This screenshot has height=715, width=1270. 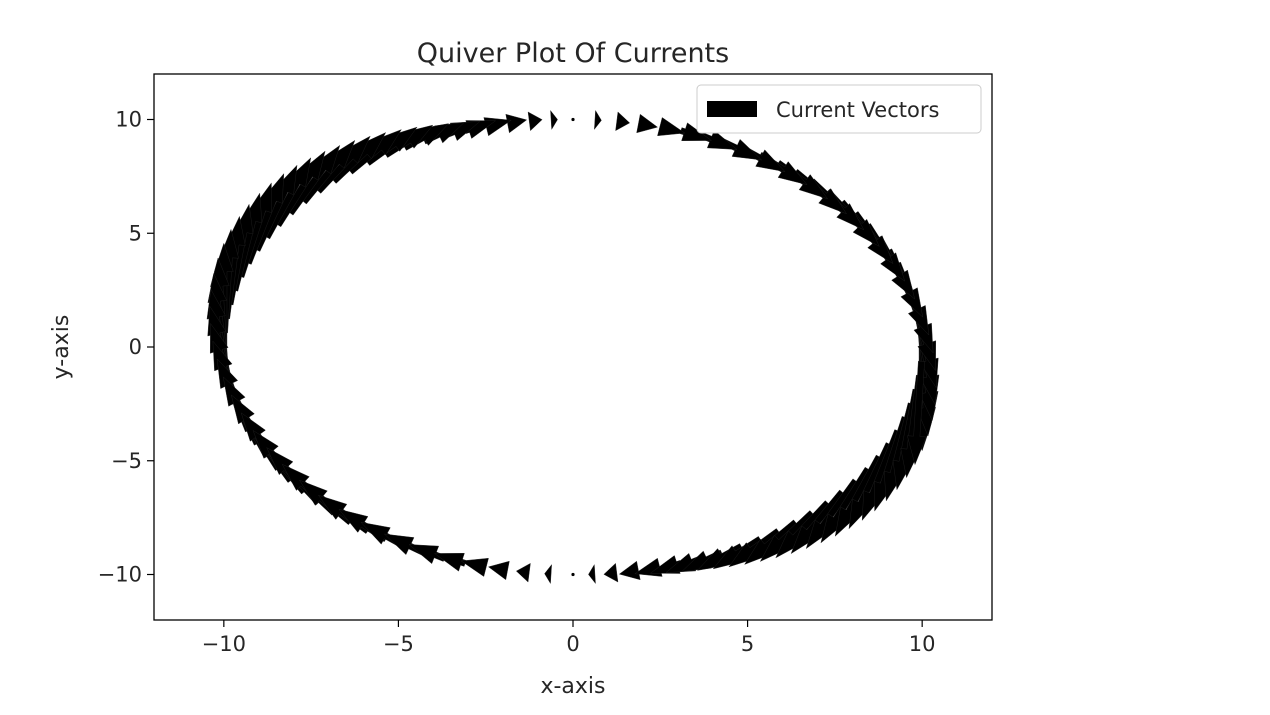 What do you see at coordinates (572, 686) in the screenshot?
I see `x-axis-label: x-axis` at bounding box center [572, 686].